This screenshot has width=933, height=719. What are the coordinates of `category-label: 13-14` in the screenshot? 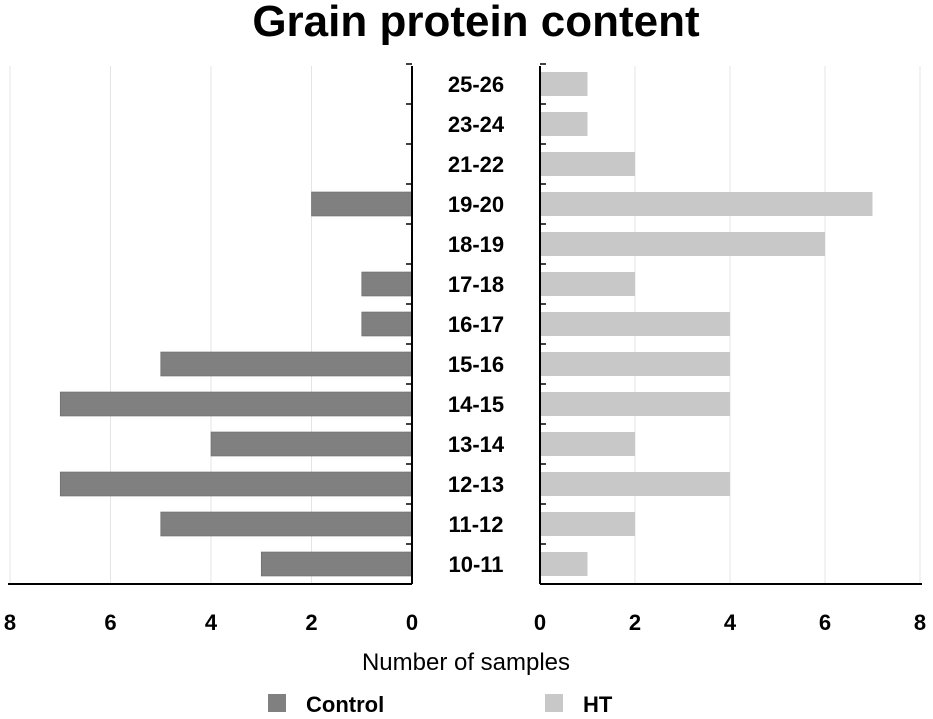 It's located at (476, 444).